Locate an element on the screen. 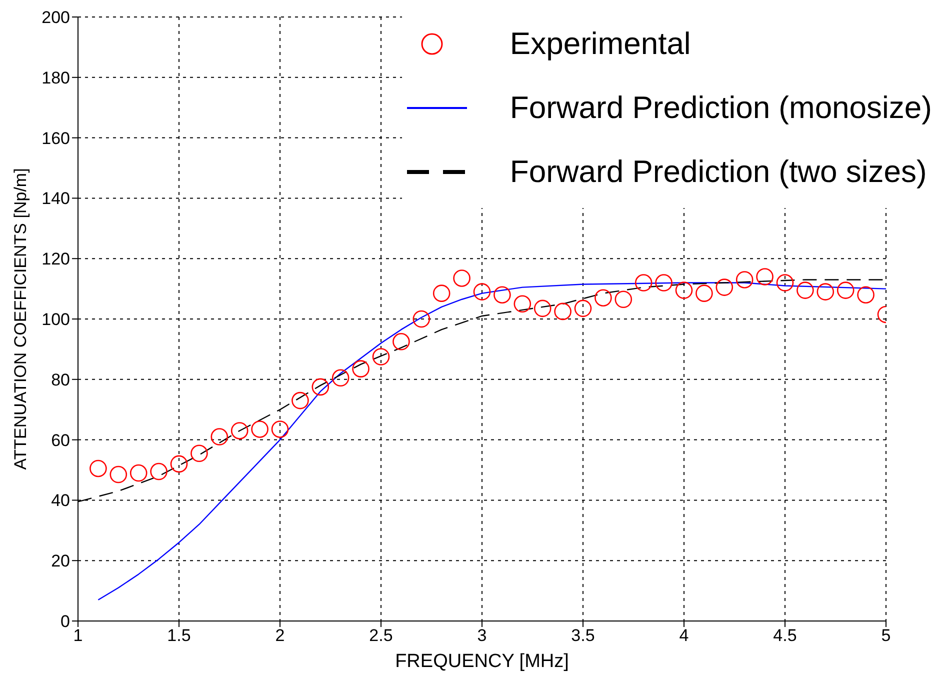 The height and width of the screenshot is (689, 944). y-tick-label: 80 is located at coordinates (60, 380).